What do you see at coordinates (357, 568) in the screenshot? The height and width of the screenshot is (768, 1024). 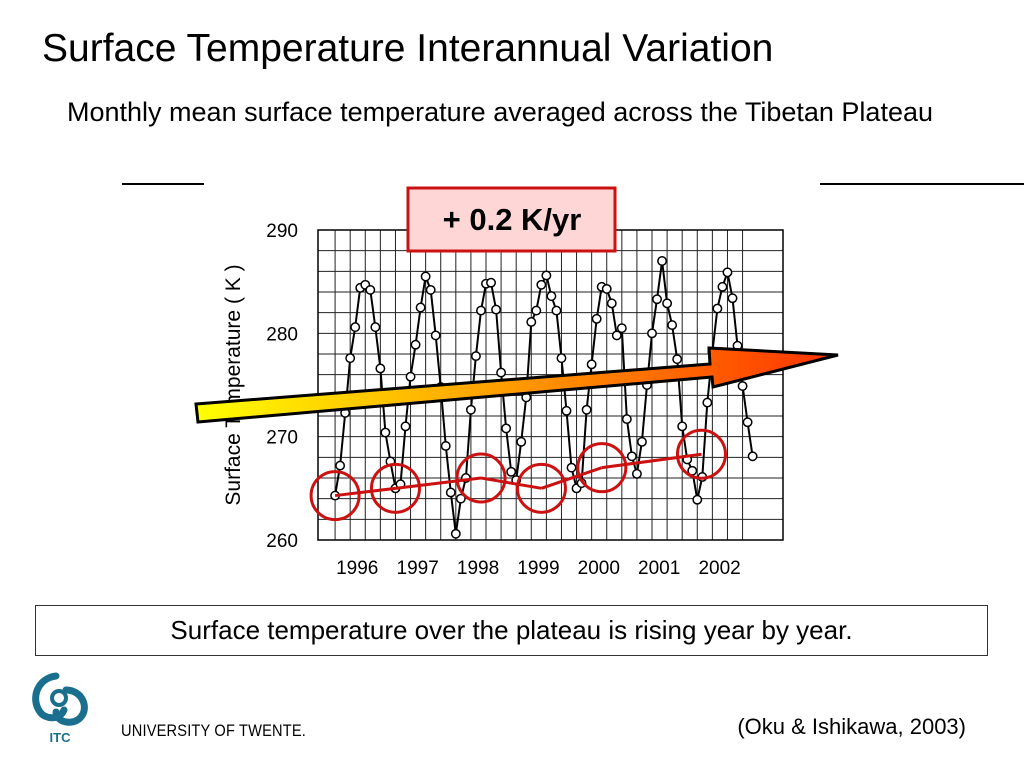 I see `x-tick-label: 1996` at bounding box center [357, 568].